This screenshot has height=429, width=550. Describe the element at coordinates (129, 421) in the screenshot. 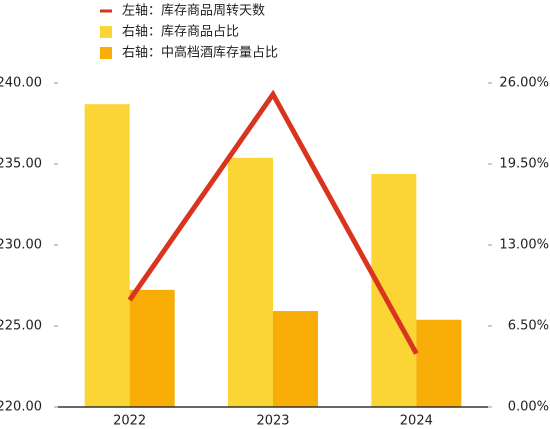

I see `x-tick-label: 2022` at that location.